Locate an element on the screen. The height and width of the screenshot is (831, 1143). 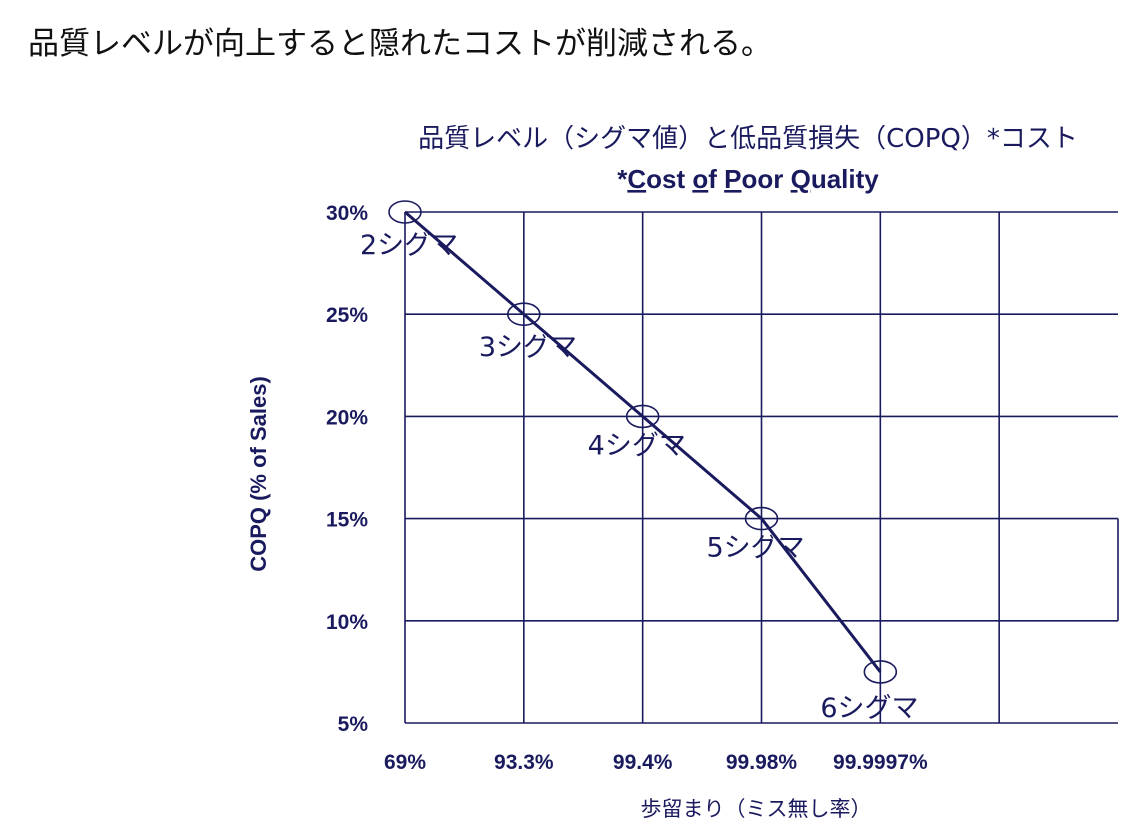
data-point-label: 3シグマ is located at coordinates (528, 347).